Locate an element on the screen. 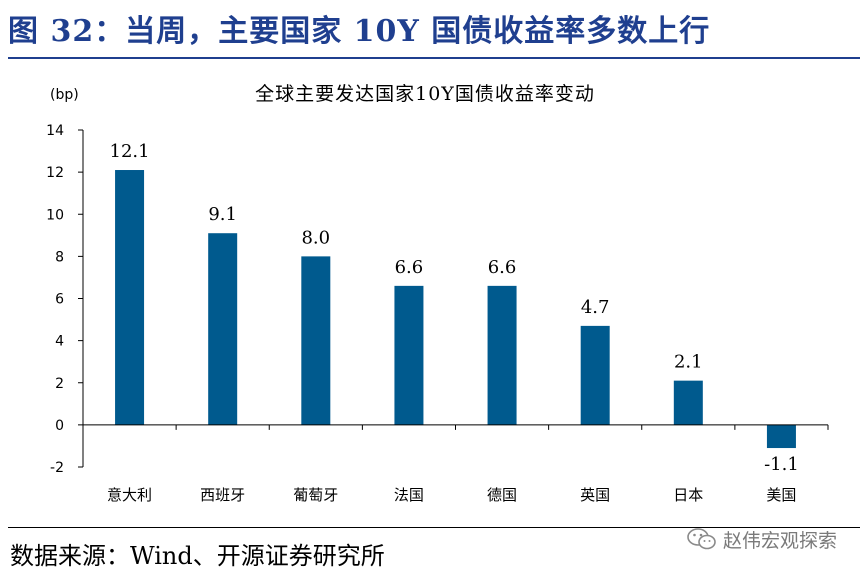  wechat-icon is located at coordinates (701, 539).